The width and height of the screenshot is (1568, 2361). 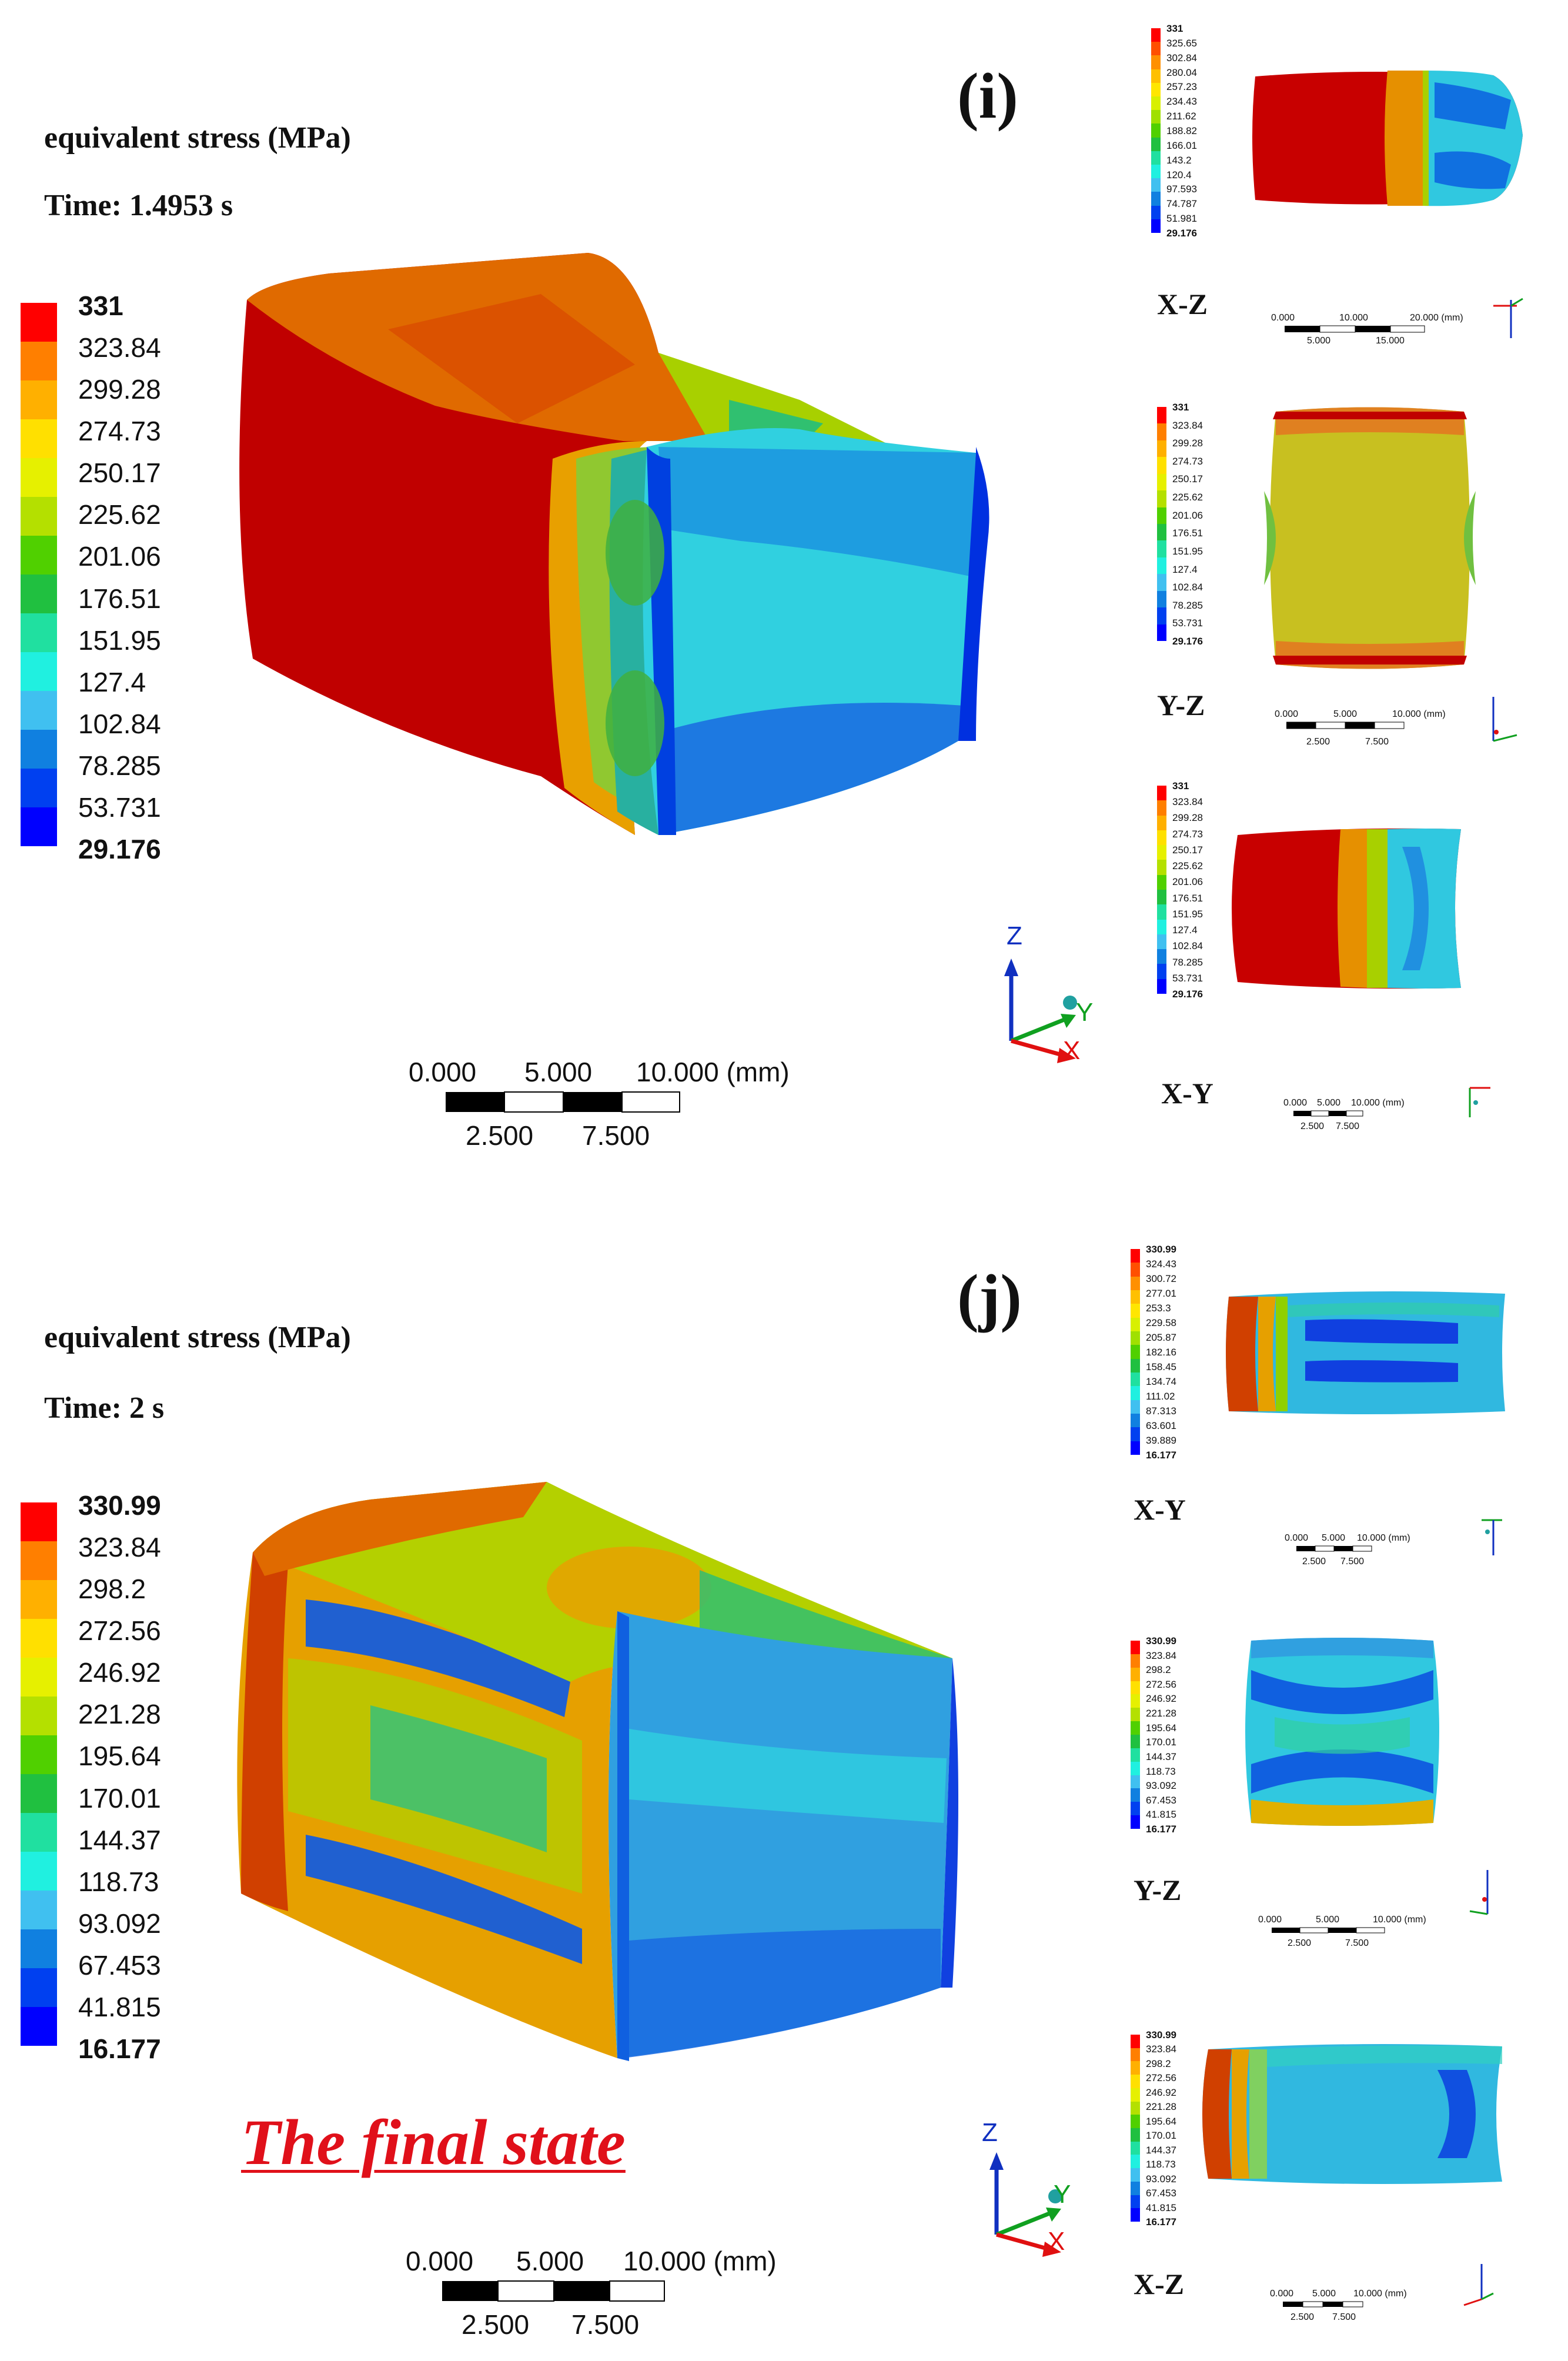 I want to click on sscale-i0-t0: 0.000, so click(x=1283, y=318).